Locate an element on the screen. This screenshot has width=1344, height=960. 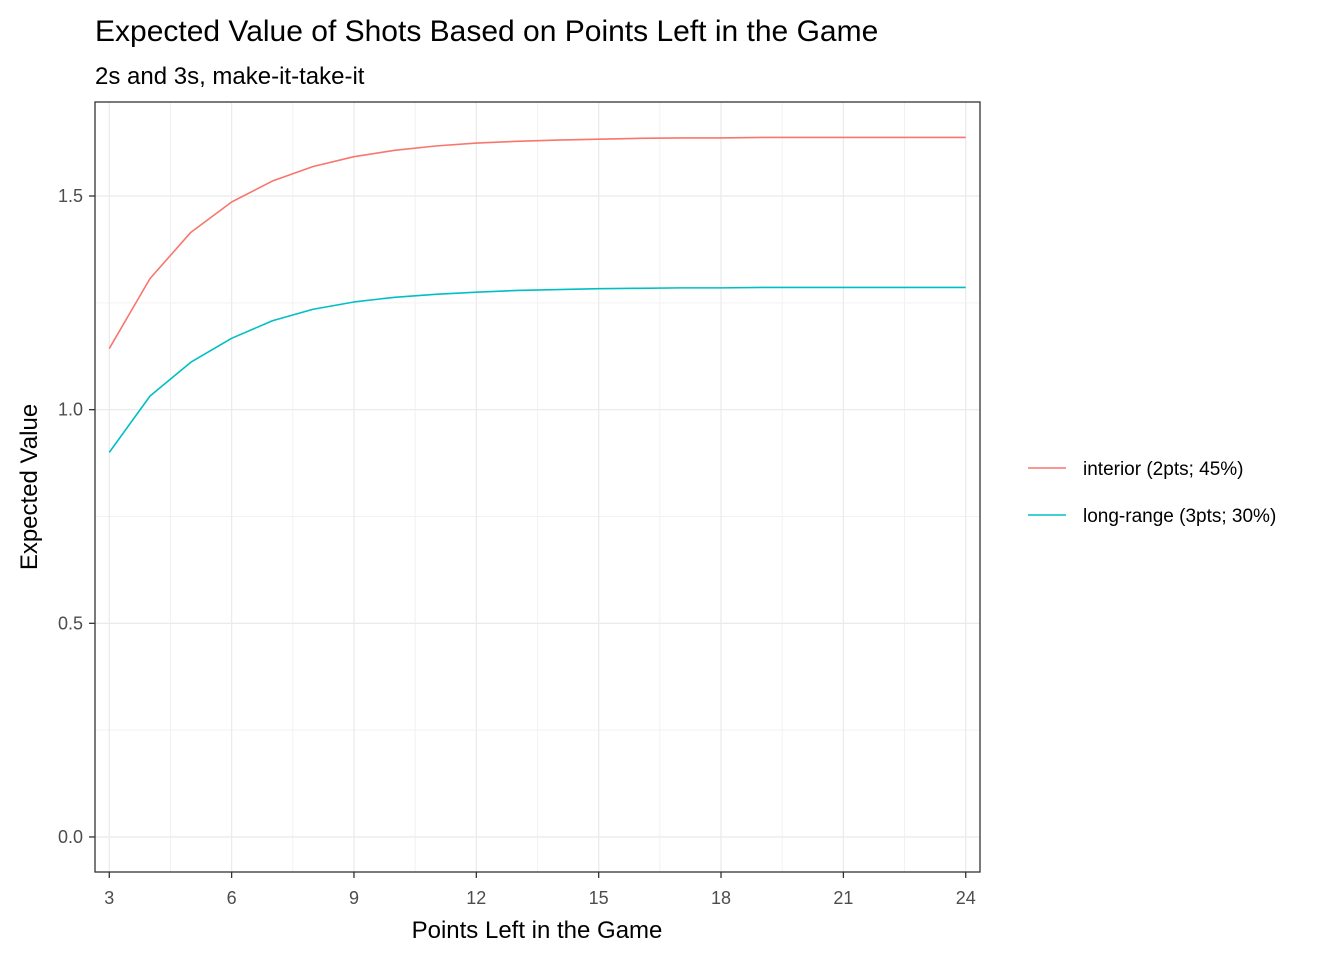
x-tick-label: 15 is located at coordinates (599, 898).